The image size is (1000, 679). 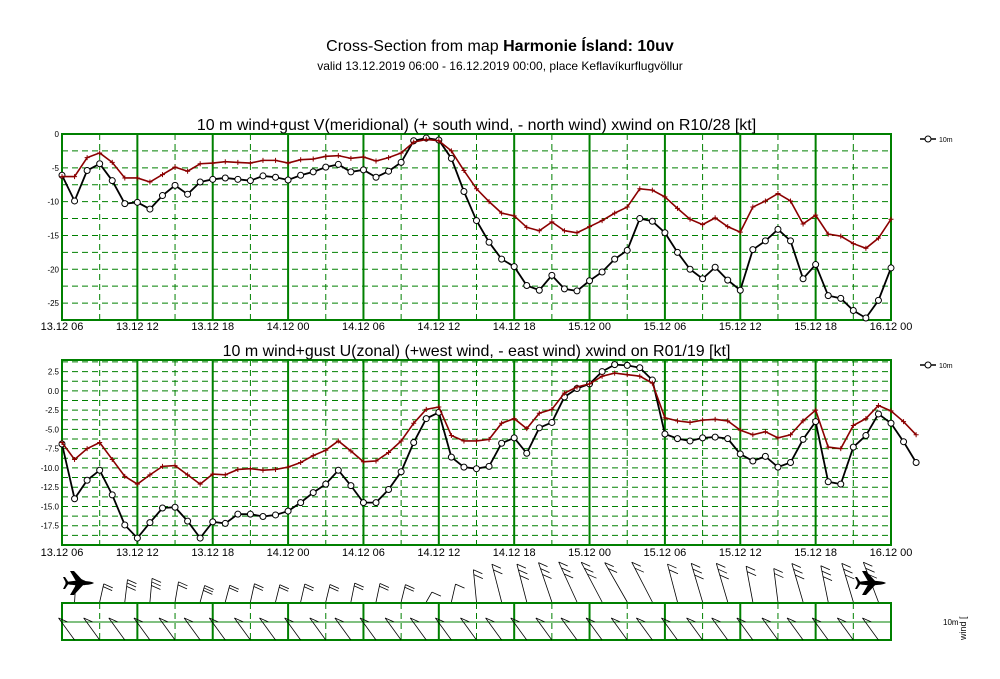 I want to click on legend-marker, so click(x=928, y=139).